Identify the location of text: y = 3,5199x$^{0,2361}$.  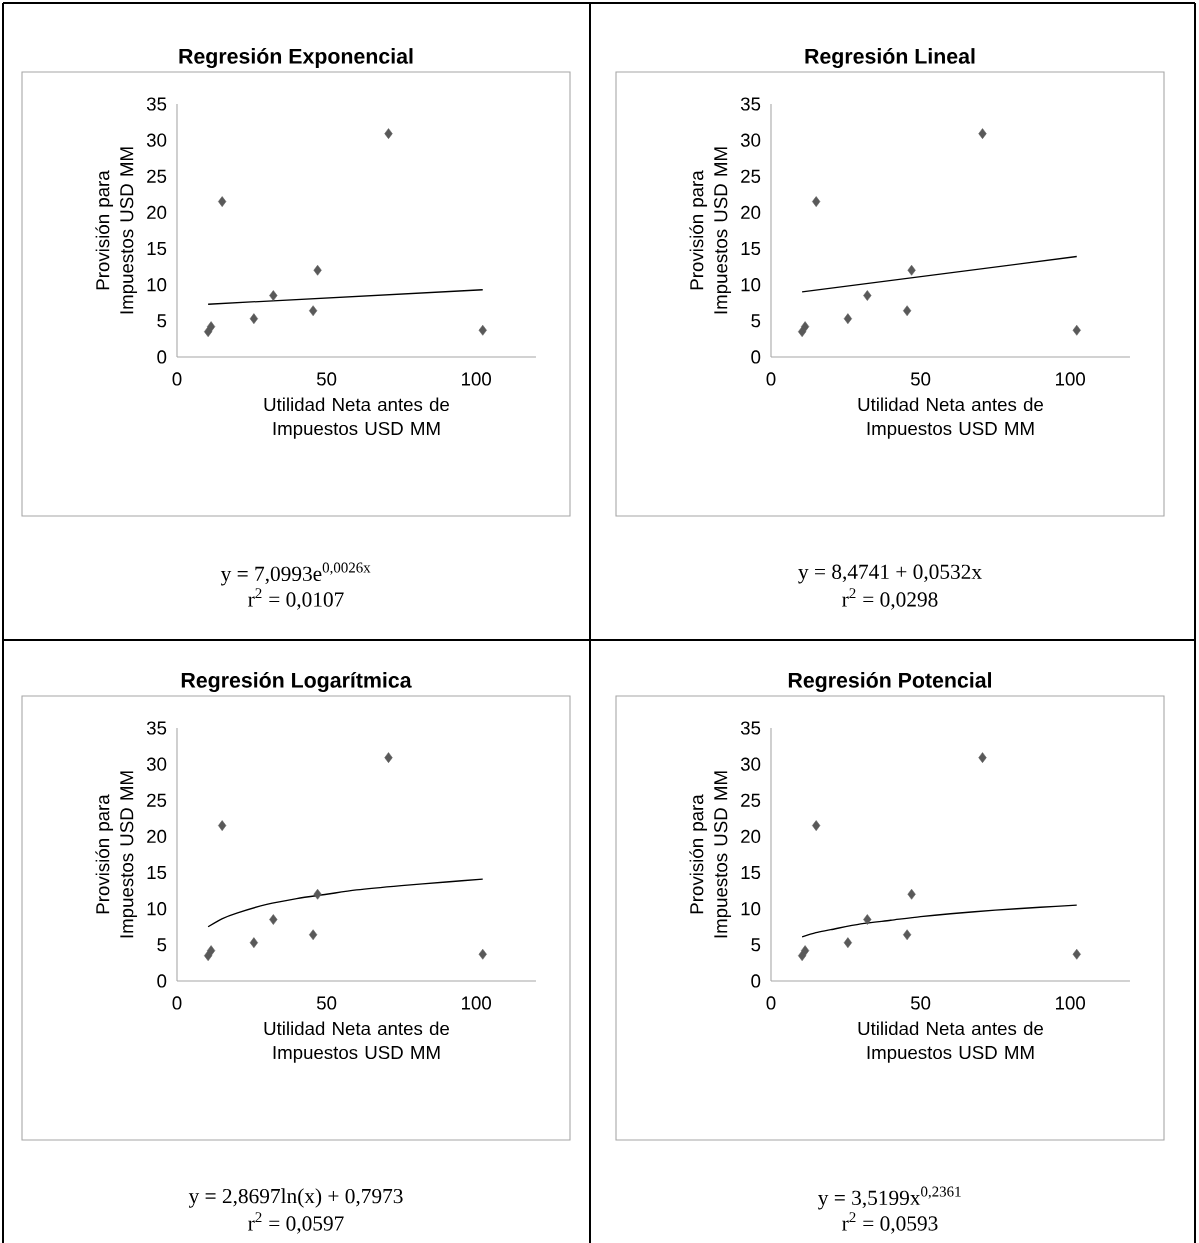
(889, 1198).